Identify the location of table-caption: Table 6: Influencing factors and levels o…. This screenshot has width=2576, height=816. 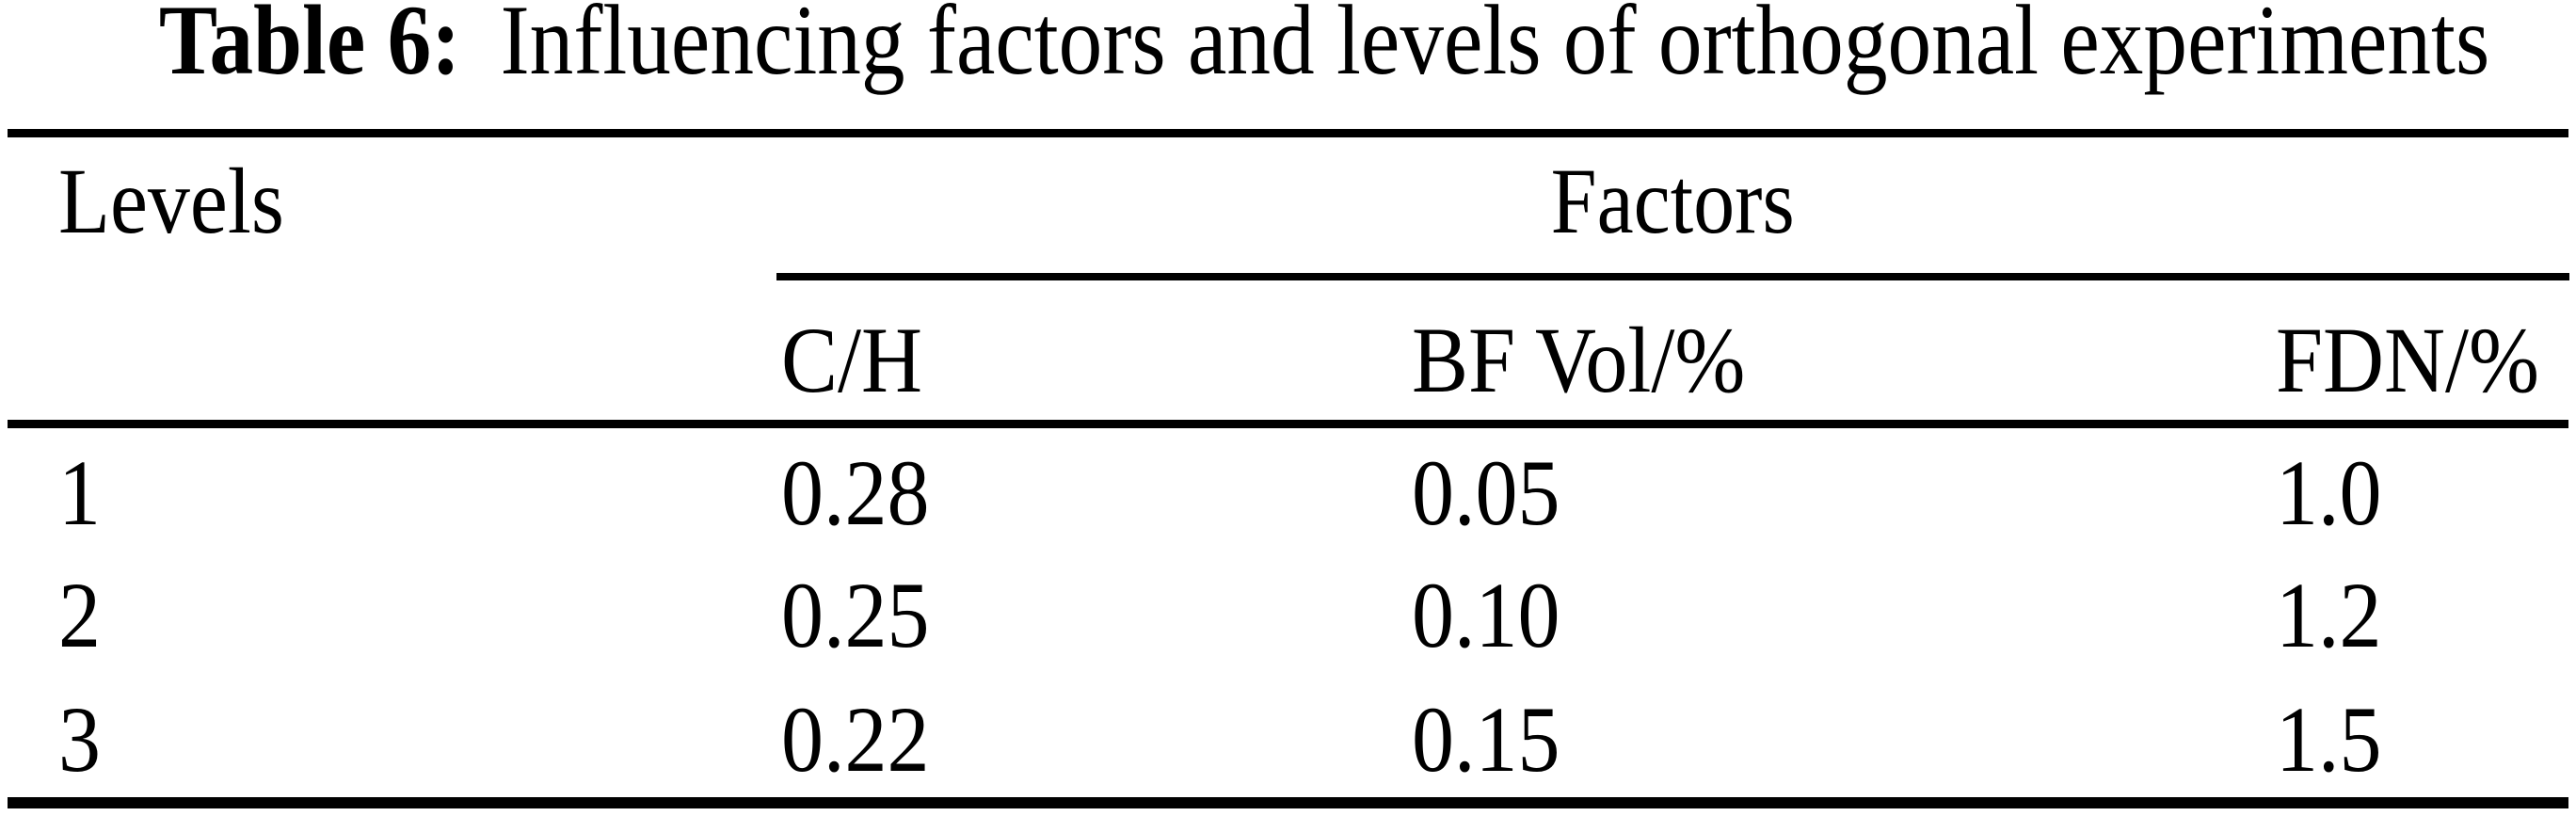
(1288, 45).